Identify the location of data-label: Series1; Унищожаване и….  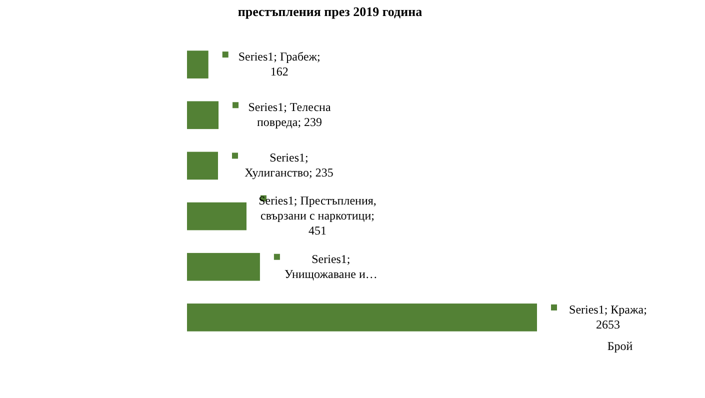
(331, 266).